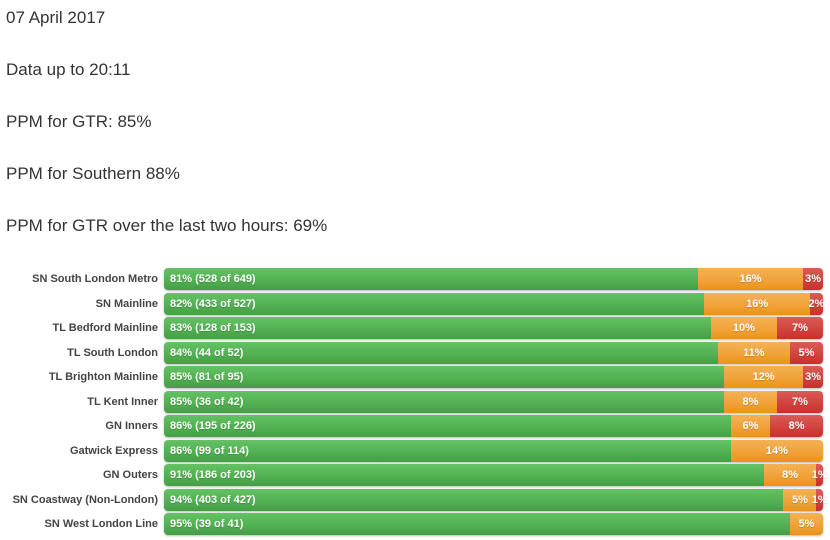 The image size is (830, 540). What do you see at coordinates (464, 475) in the screenshot?
I see `segment-green: 91% (186 of 203)` at bounding box center [464, 475].